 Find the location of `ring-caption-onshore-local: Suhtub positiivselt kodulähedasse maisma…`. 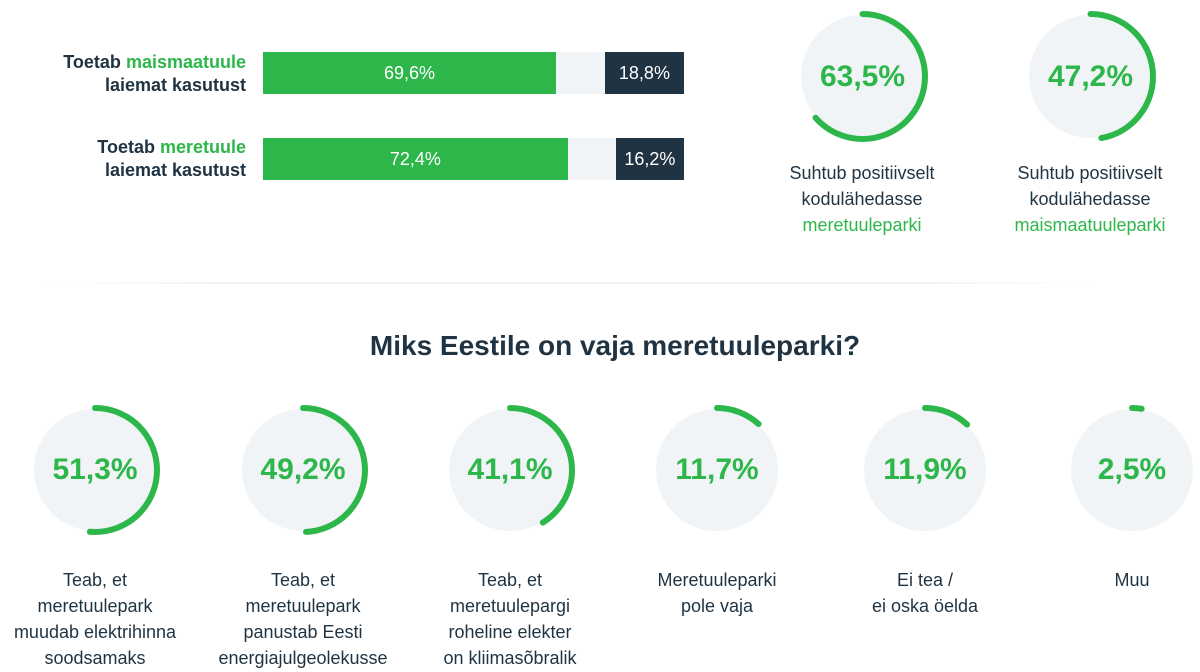

ring-caption-onshore-local: Suhtub positiivselt kodulähedasse maisma… is located at coordinates (1090, 199).